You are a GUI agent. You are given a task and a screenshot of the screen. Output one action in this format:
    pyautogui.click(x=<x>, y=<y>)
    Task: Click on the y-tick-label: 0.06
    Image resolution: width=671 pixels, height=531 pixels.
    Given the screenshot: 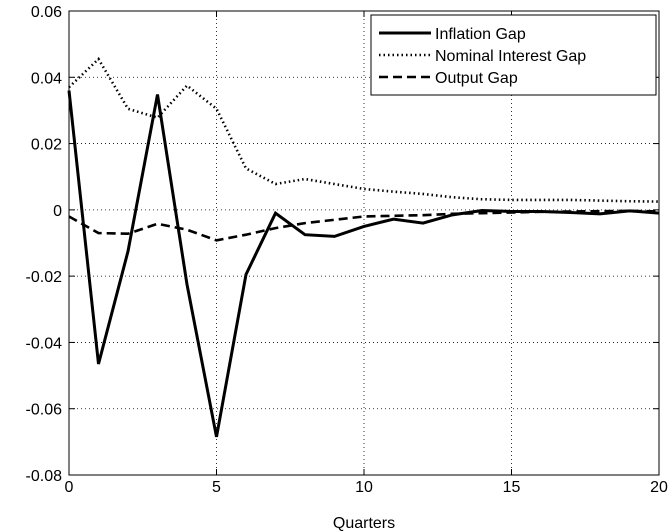 What is the action you would take?
    pyautogui.click(x=46, y=12)
    